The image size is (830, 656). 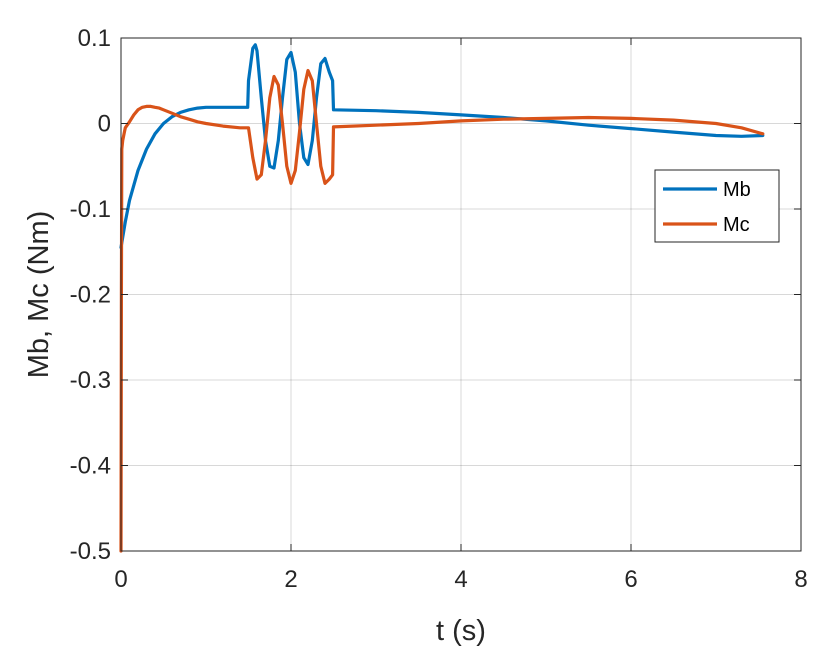 I want to click on legend-label-mc: Mc, so click(x=736, y=225).